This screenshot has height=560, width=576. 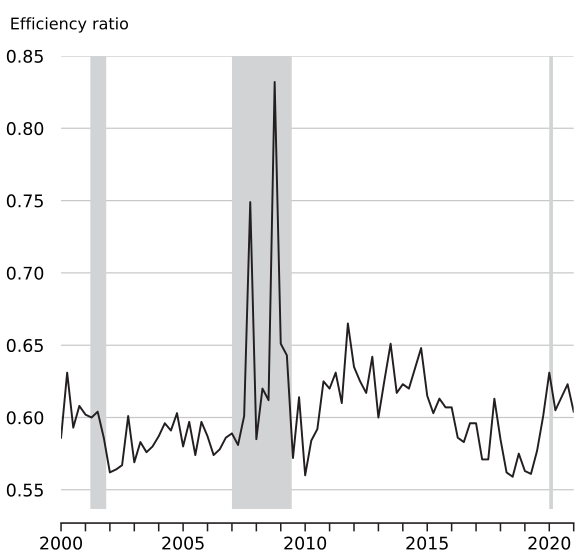 What do you see at coordinates (24, 490) in the screenshot?
I see `y-tick-label: 0.55` at bounding box center [24, 490].